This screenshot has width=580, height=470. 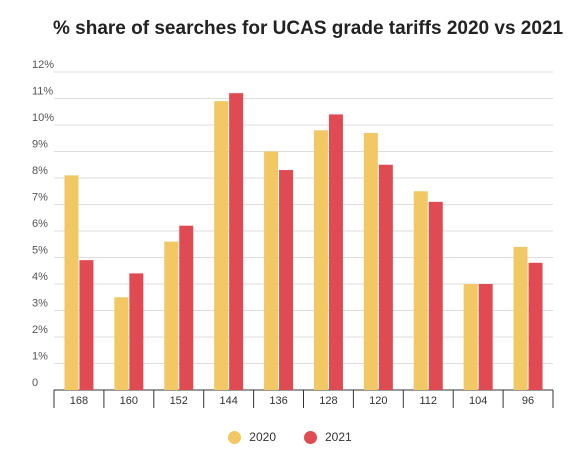 What do you see at coordinates (40, 145) in the screenshot?
I see `y-tick-label: 9%` at bounding box center [40, 145].